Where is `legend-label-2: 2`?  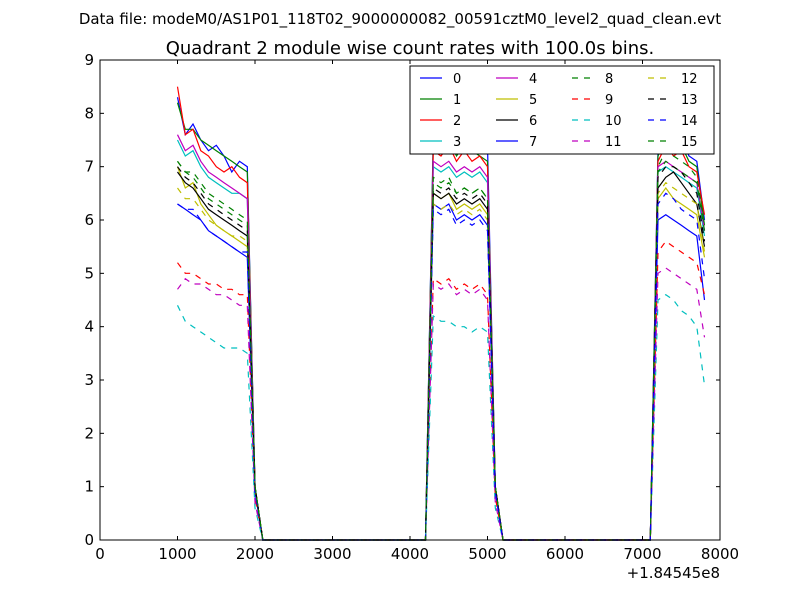
legend-label-2: 2 is located at coordinates (457, 121).